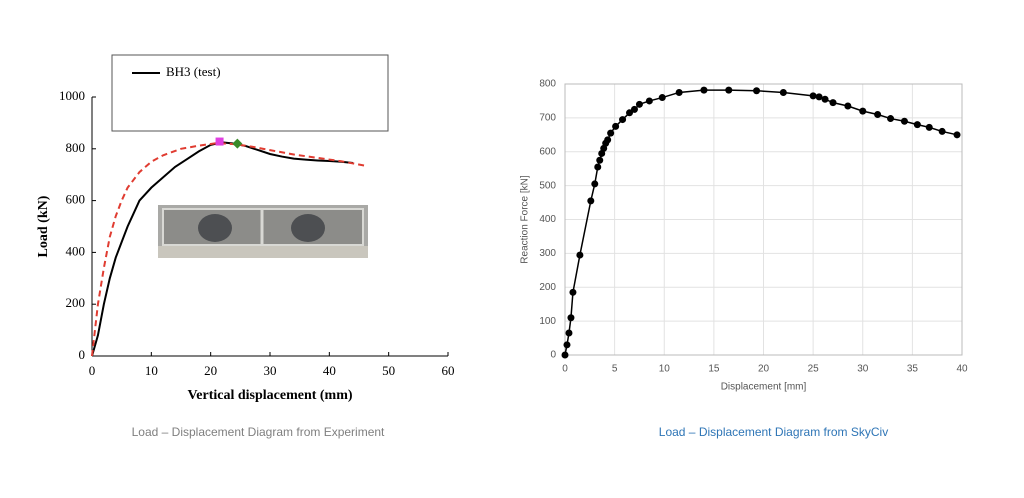 The width and height of the screenshot is (1024, 498). I want to click on caption: Load – Displacement Diagram from SkyCiv, so click(773, 432).